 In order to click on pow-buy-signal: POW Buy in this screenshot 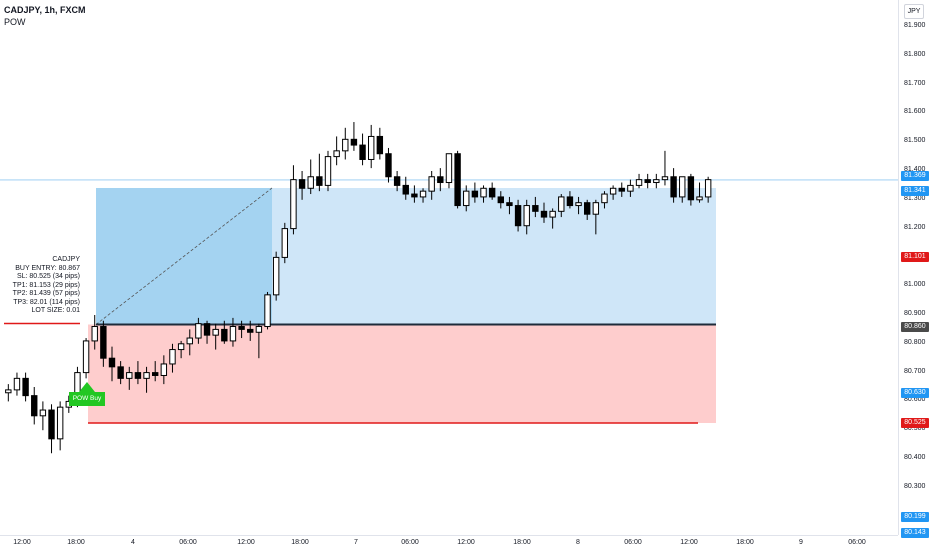, I will do `click(87, 399)`.